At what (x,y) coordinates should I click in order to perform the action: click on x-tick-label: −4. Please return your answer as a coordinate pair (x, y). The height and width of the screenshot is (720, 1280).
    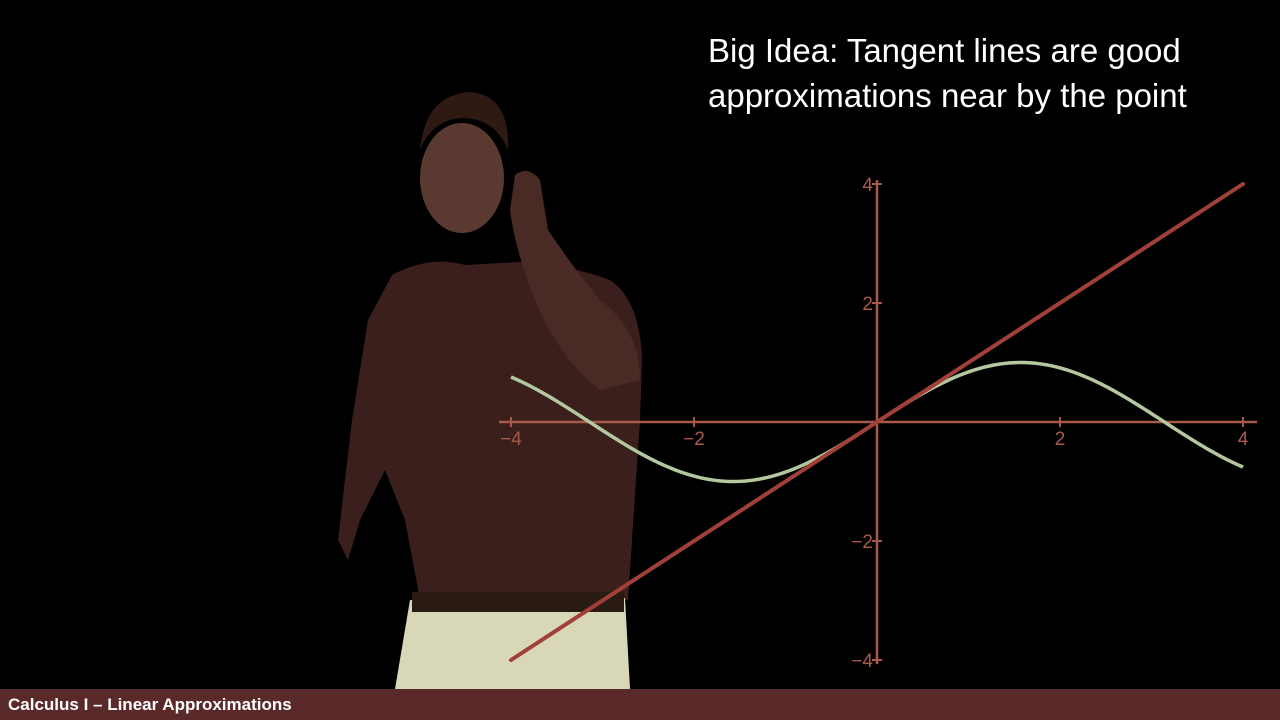
    Looking at the image, I should click on (511, 439).